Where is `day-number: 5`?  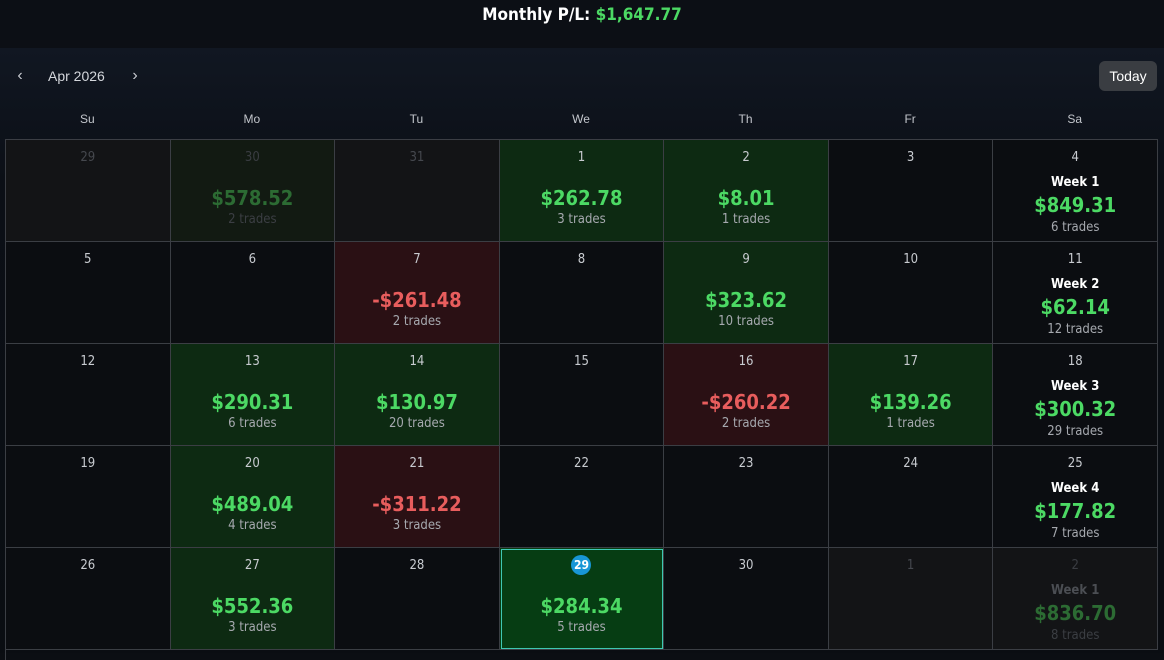 day-number: 5 is located at coordinates (88, 259).